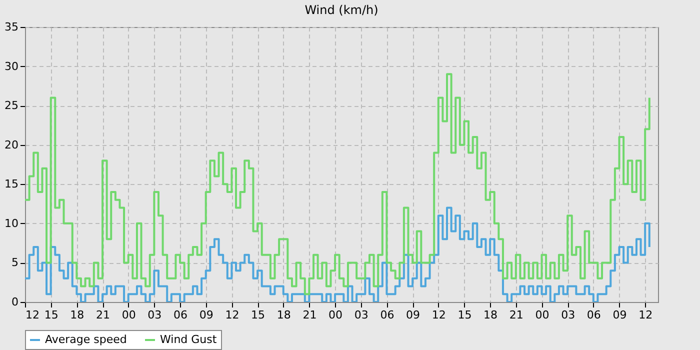  I want to click on chart-title: Wind (km/h), so click(341, 10).